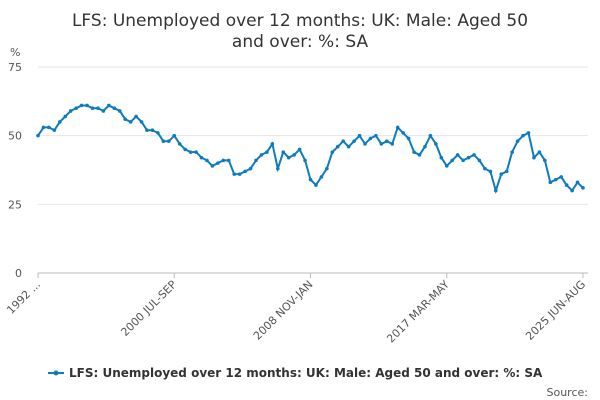 Image resolution: width=600 pixels, height=400 pixels. Describe the element at coordinates (18, 273) in the screenshot. I see `y-tick-label: 0` at that location.